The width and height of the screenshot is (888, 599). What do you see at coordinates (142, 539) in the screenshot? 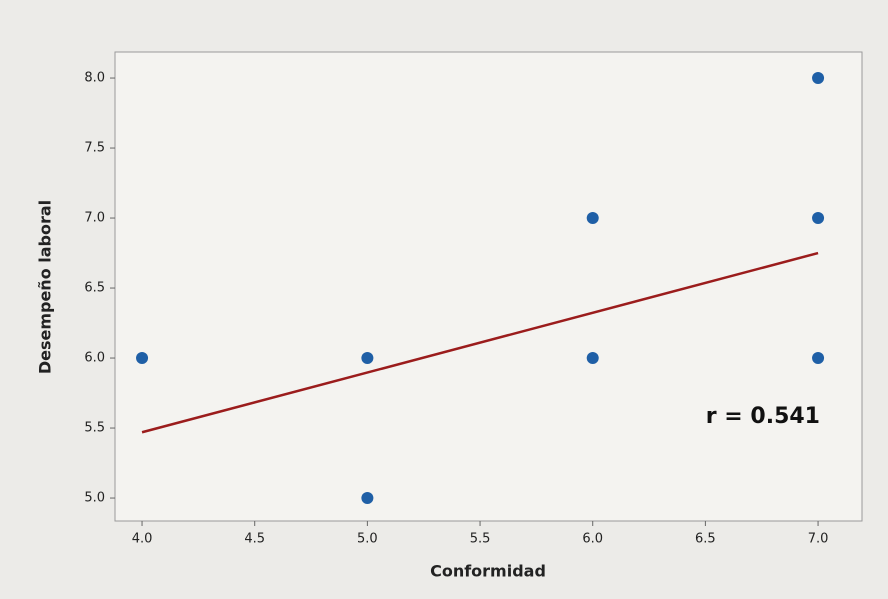
I see `x-tick-label: 4.0` at bounding box center [142, 539].